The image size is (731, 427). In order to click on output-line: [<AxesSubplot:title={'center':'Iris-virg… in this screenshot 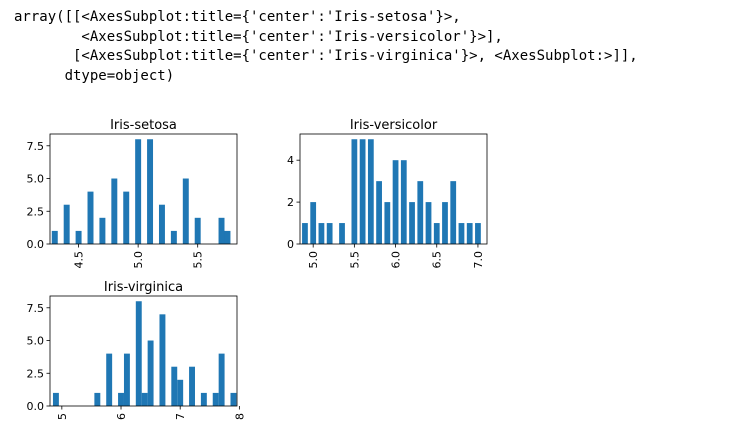, I will do `click(326, 56)`.